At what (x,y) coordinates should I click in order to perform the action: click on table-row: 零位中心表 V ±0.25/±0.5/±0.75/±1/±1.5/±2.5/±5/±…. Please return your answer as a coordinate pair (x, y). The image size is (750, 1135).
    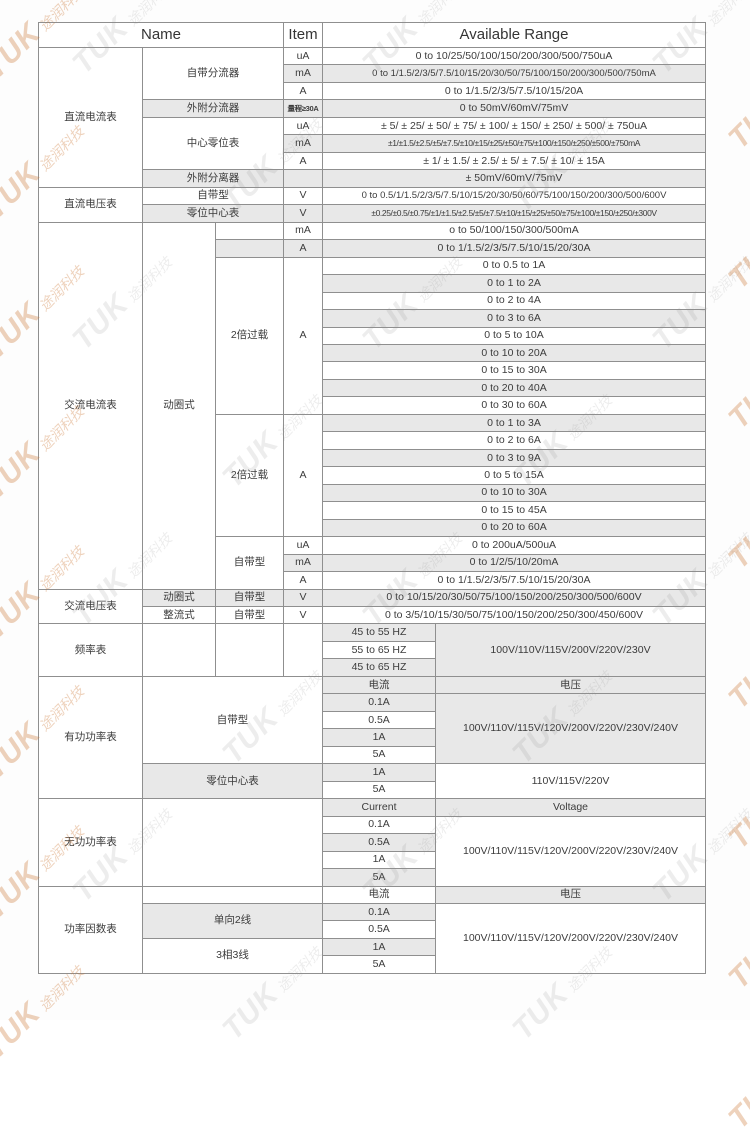
    Looking at the image, I should click on (373, 213).